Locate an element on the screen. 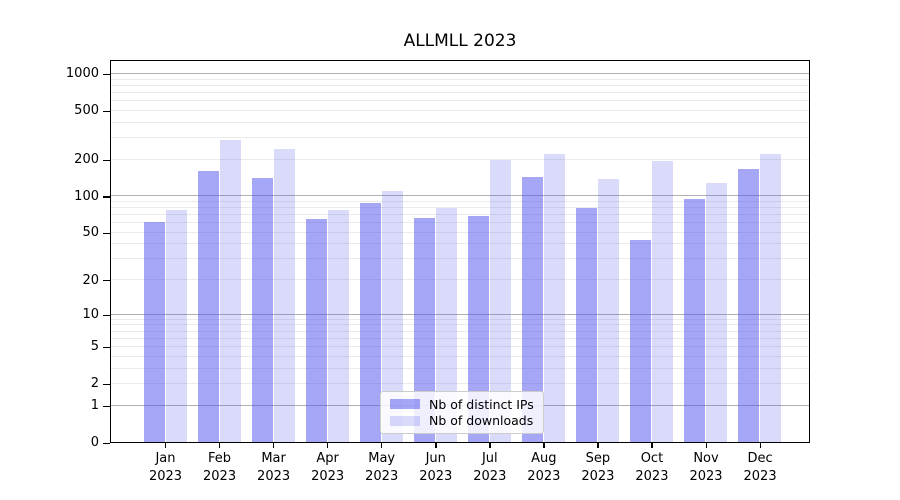 The height and width of the screenshot is (500, 900). x-tick-label: Feb 2023 is located at coordinates (220, 467).